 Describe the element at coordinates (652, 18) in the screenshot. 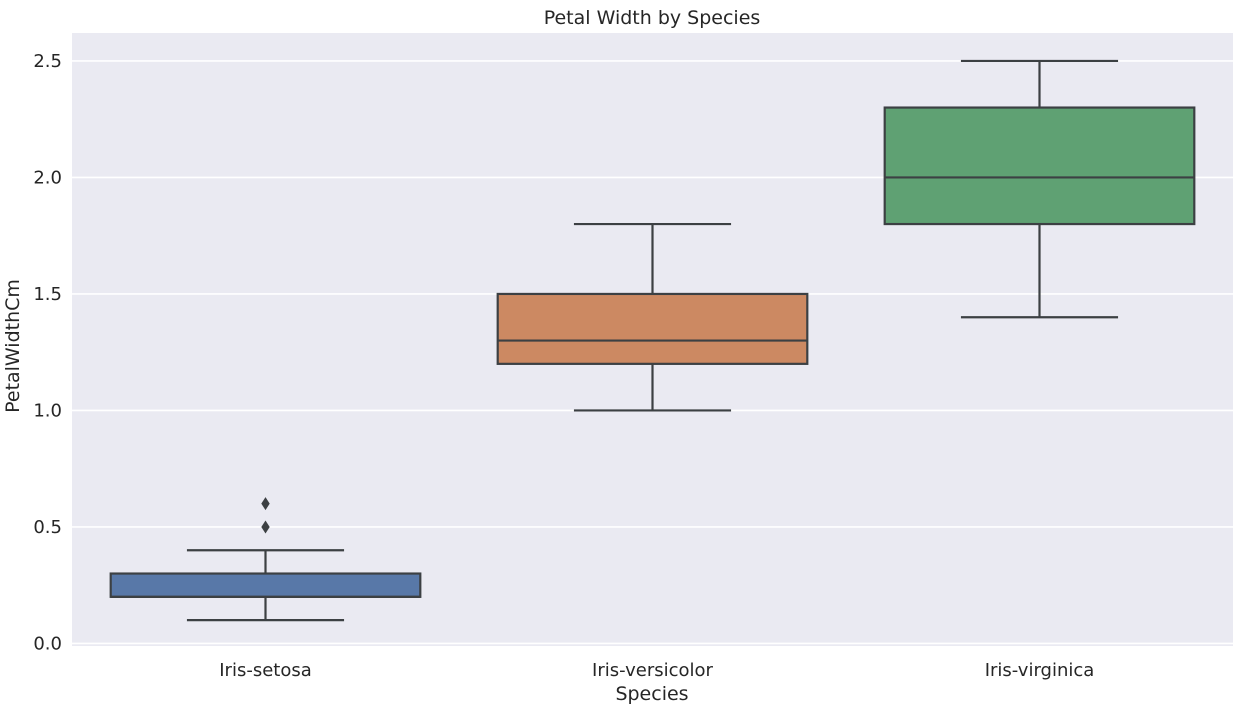

I see `chart-title: Petal Width by Species` at that location.